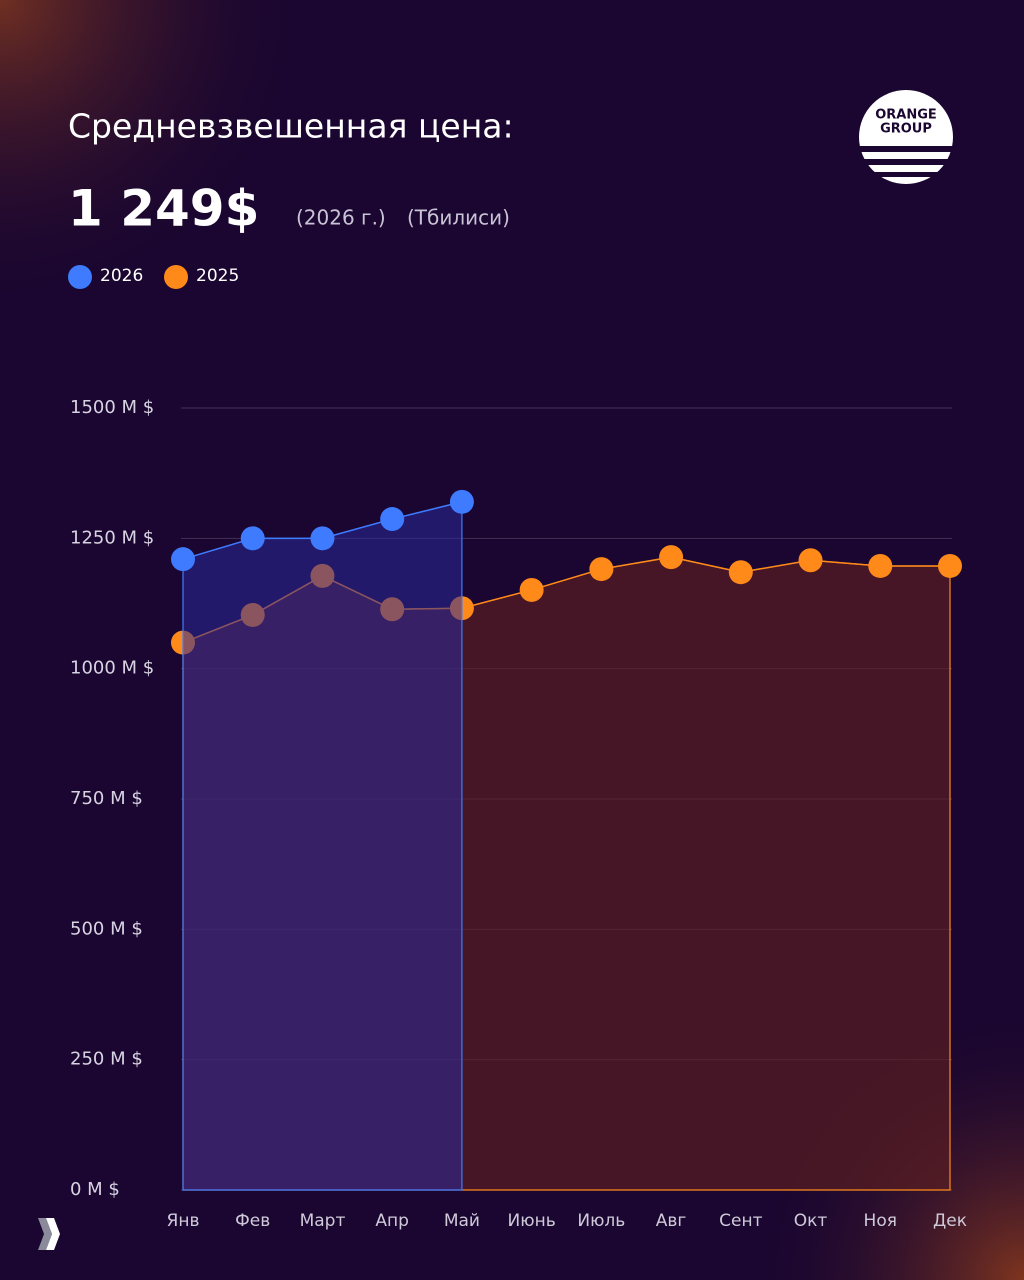 The width and height of the screenshot is (1024, 1280). What do you see at coordinates (906, 129) in the screenshot?
I see `logo-text: GROUP` at bounding box center [906, 129].